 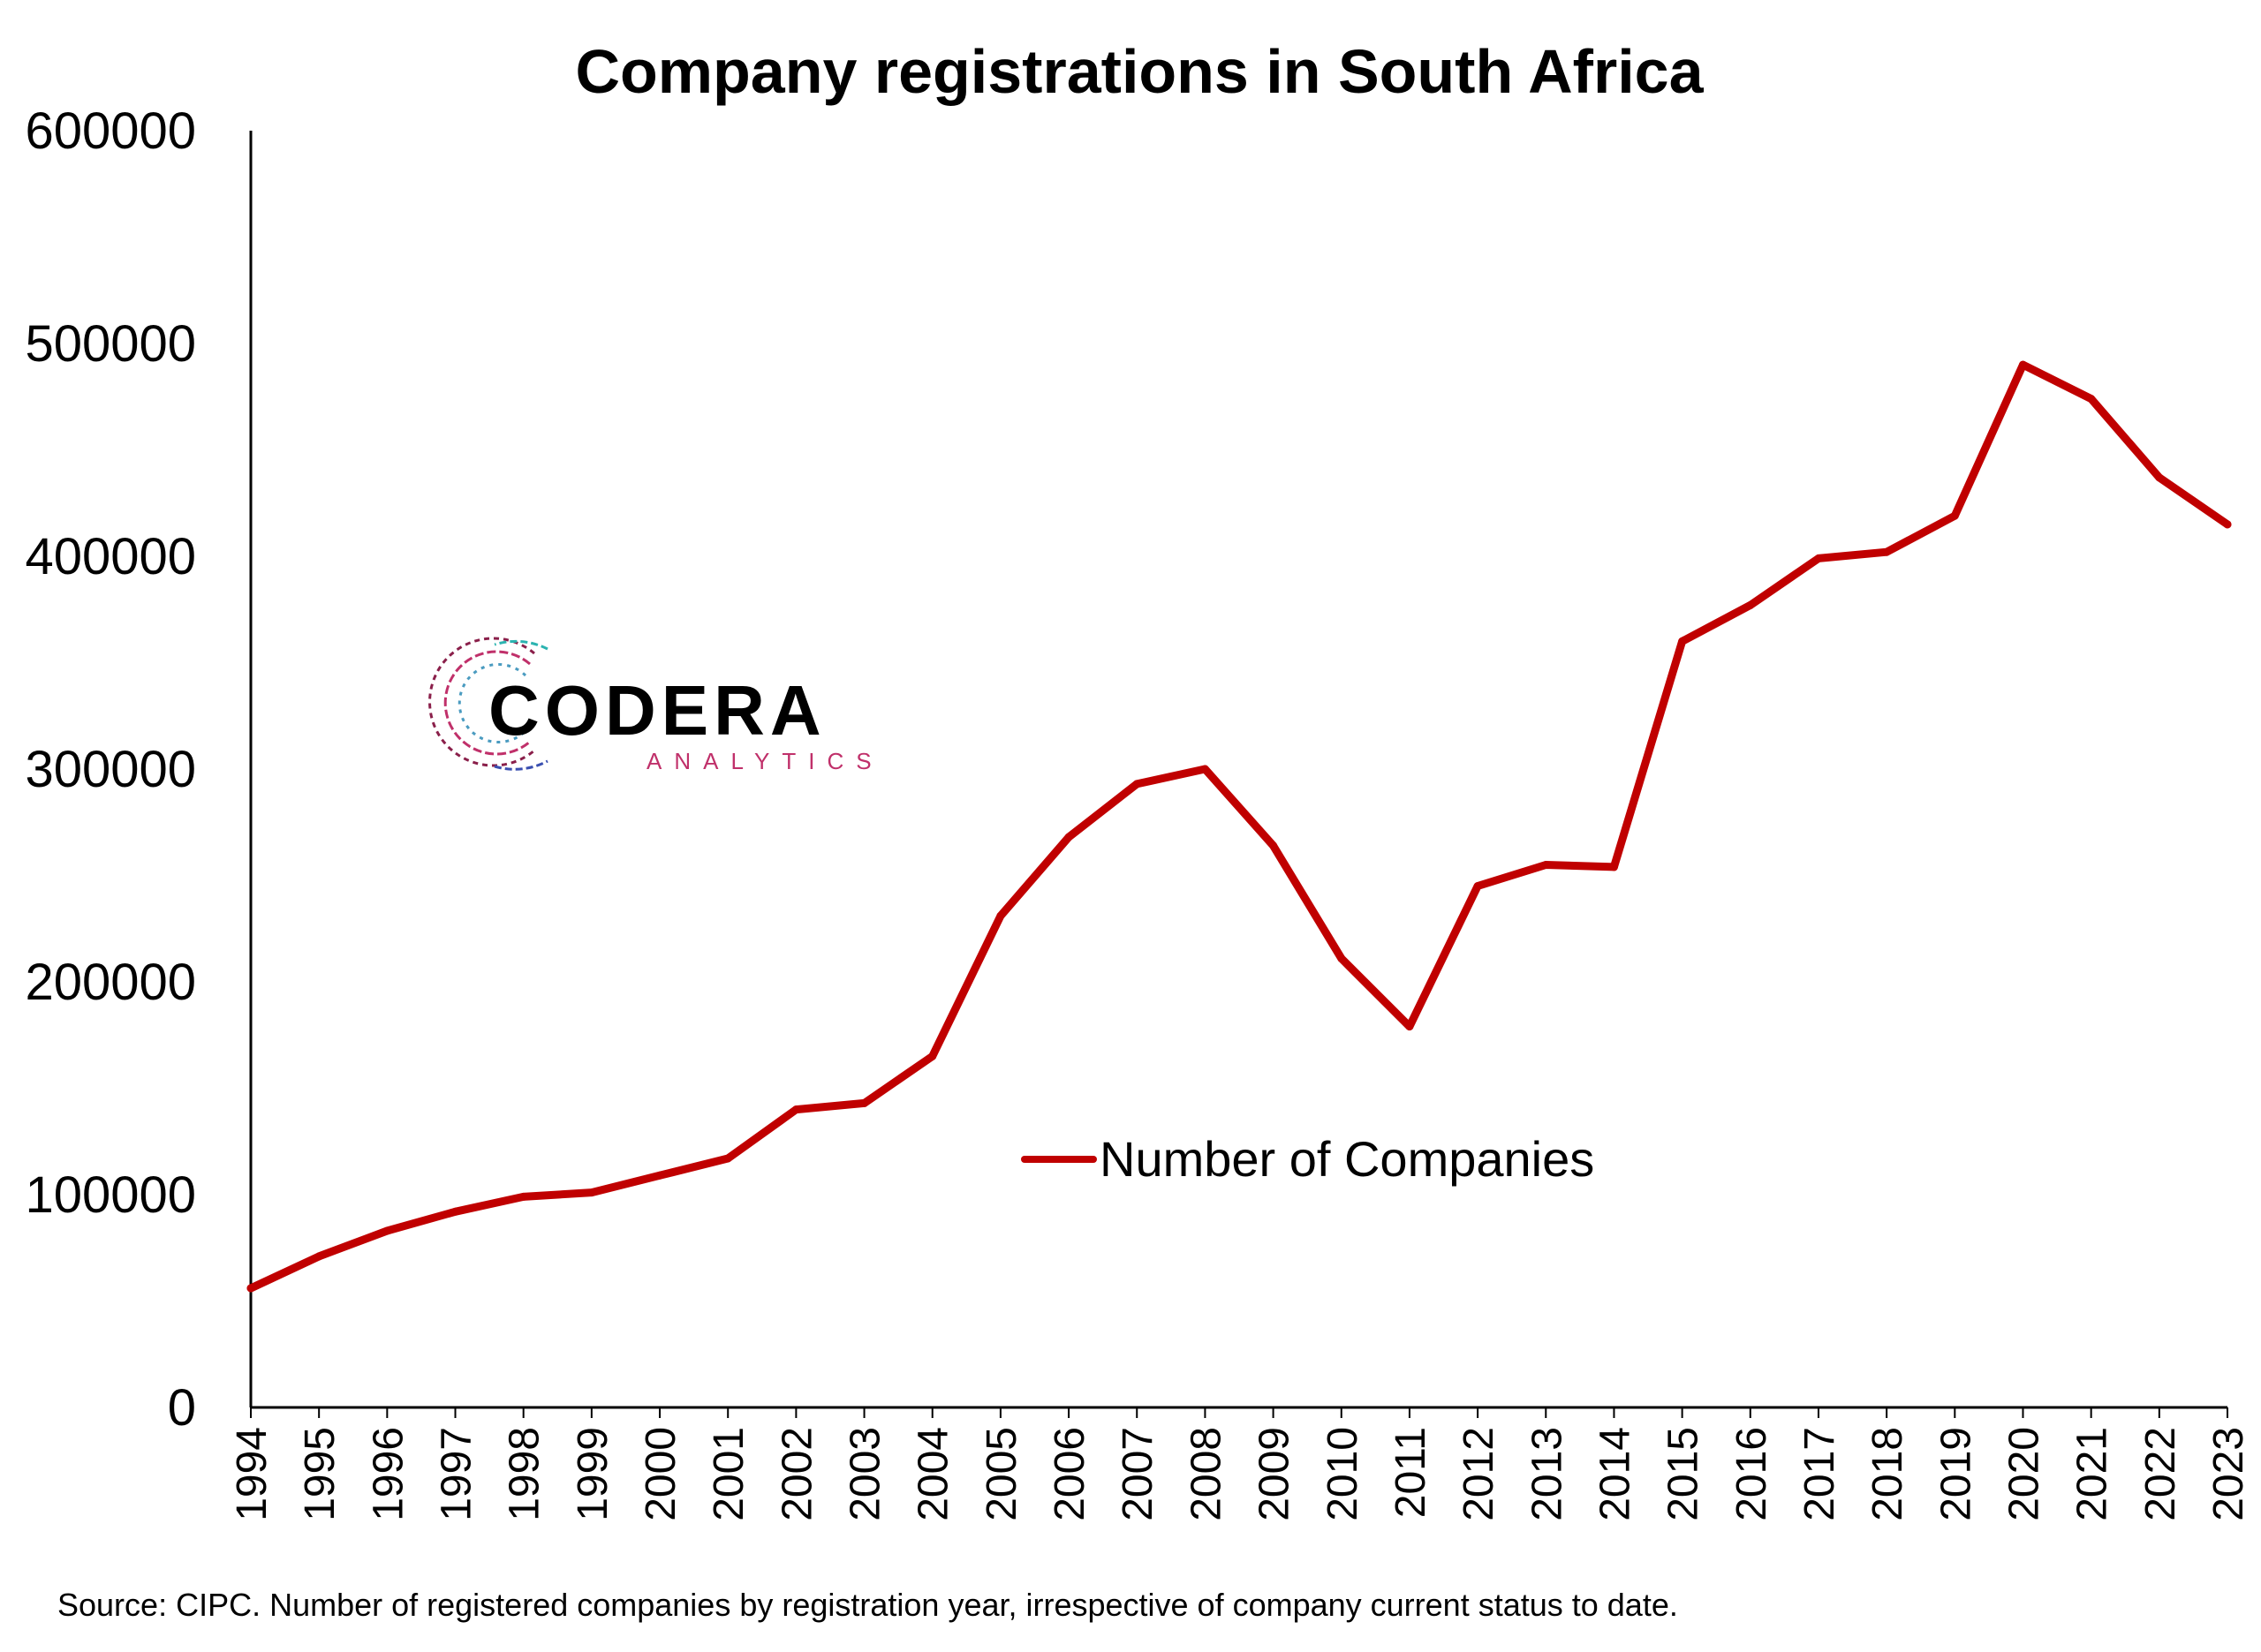 I want to click on legend-label: Number of Companies, so click(x=1347, y=1159).